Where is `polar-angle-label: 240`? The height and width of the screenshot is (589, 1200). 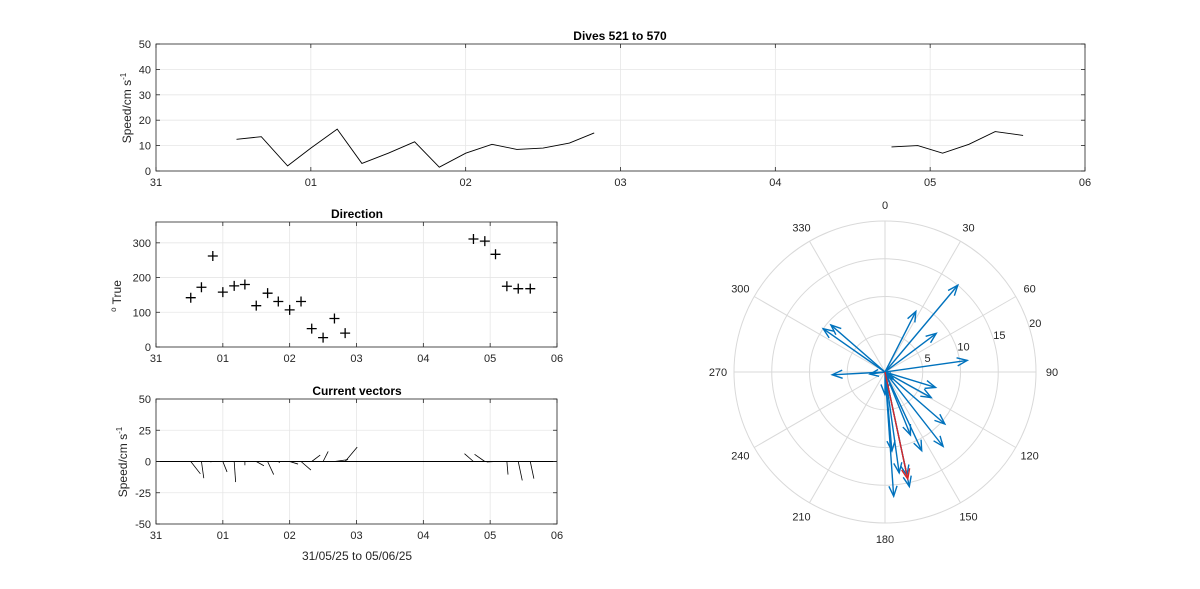 polar-angle-label: 240 is located at coordinates (740, 457).